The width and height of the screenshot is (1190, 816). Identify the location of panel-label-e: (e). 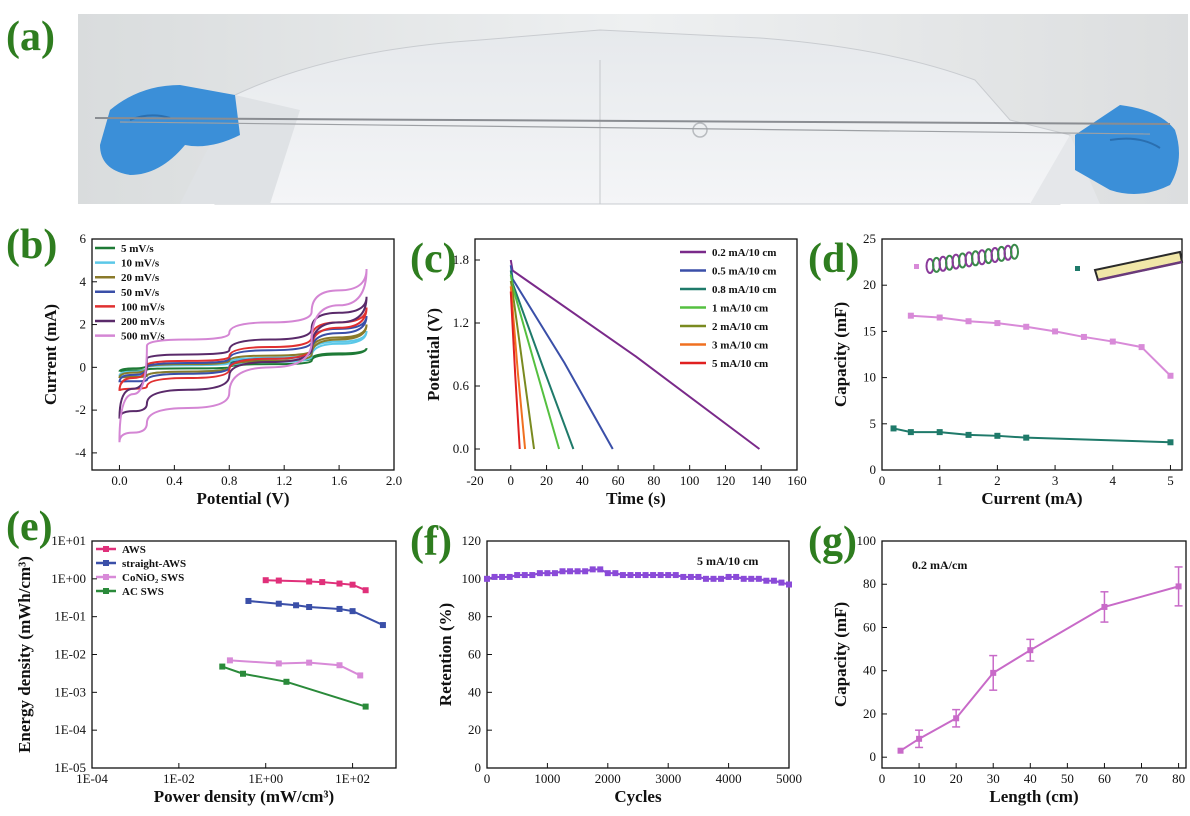
(29, 527).